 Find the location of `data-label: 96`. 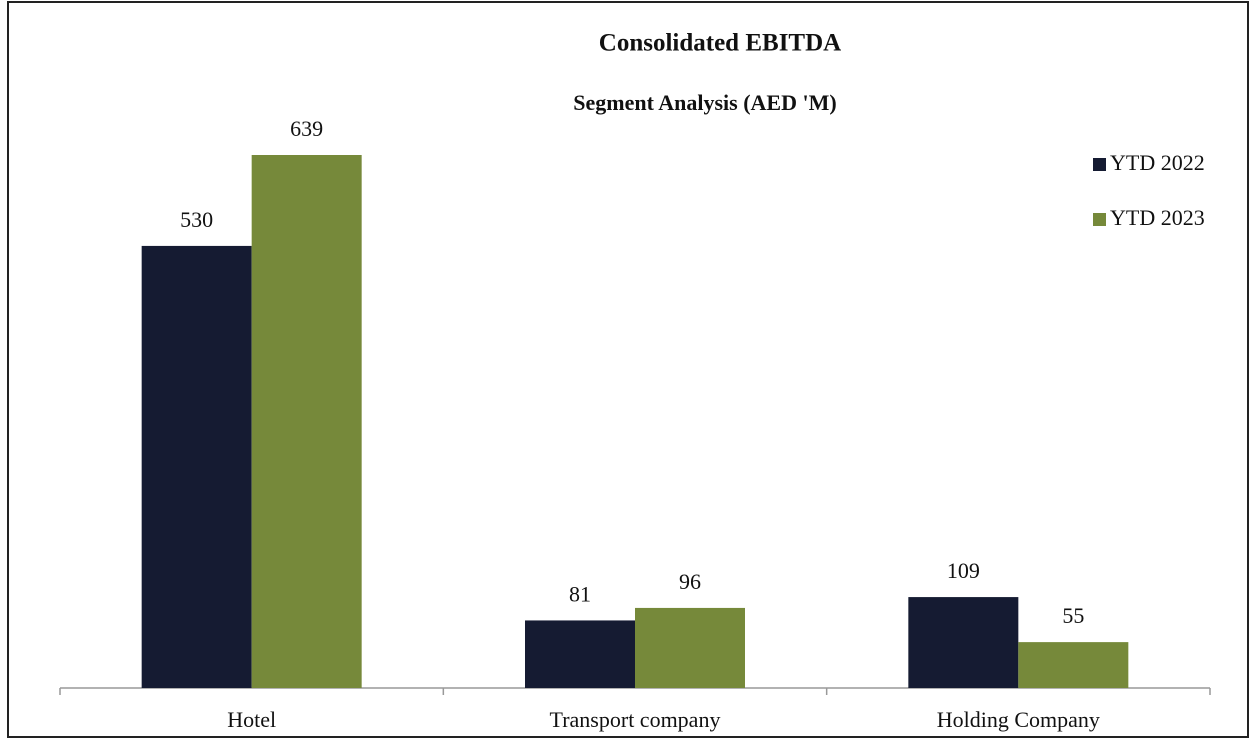

data-label: 96 is located at coordinates (690, 581).